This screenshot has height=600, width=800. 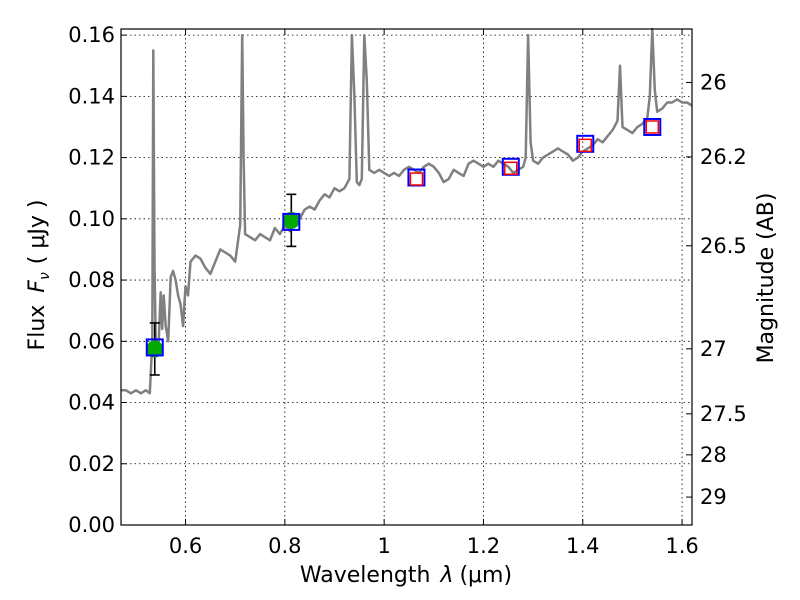 What do you see at coordinates (91, 280) in the screenshot?
I see `y-tick-label-4: 0.08` at bounding box center [91, 280].